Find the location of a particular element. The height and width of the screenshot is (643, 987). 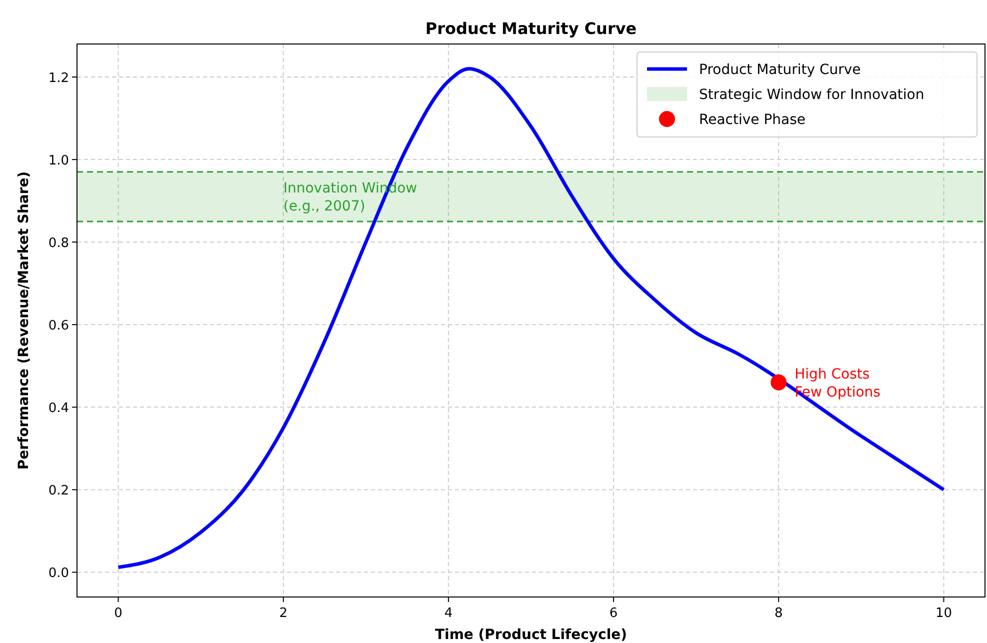

legend-label: Reactive Phase is located at coordinates (752, 120).